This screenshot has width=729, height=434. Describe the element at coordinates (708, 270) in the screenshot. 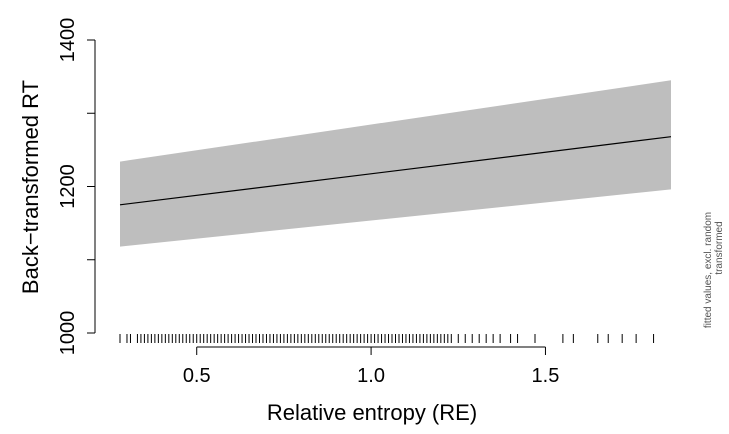

I see `side-note-line-1: fitted values, excl. random` at that location.